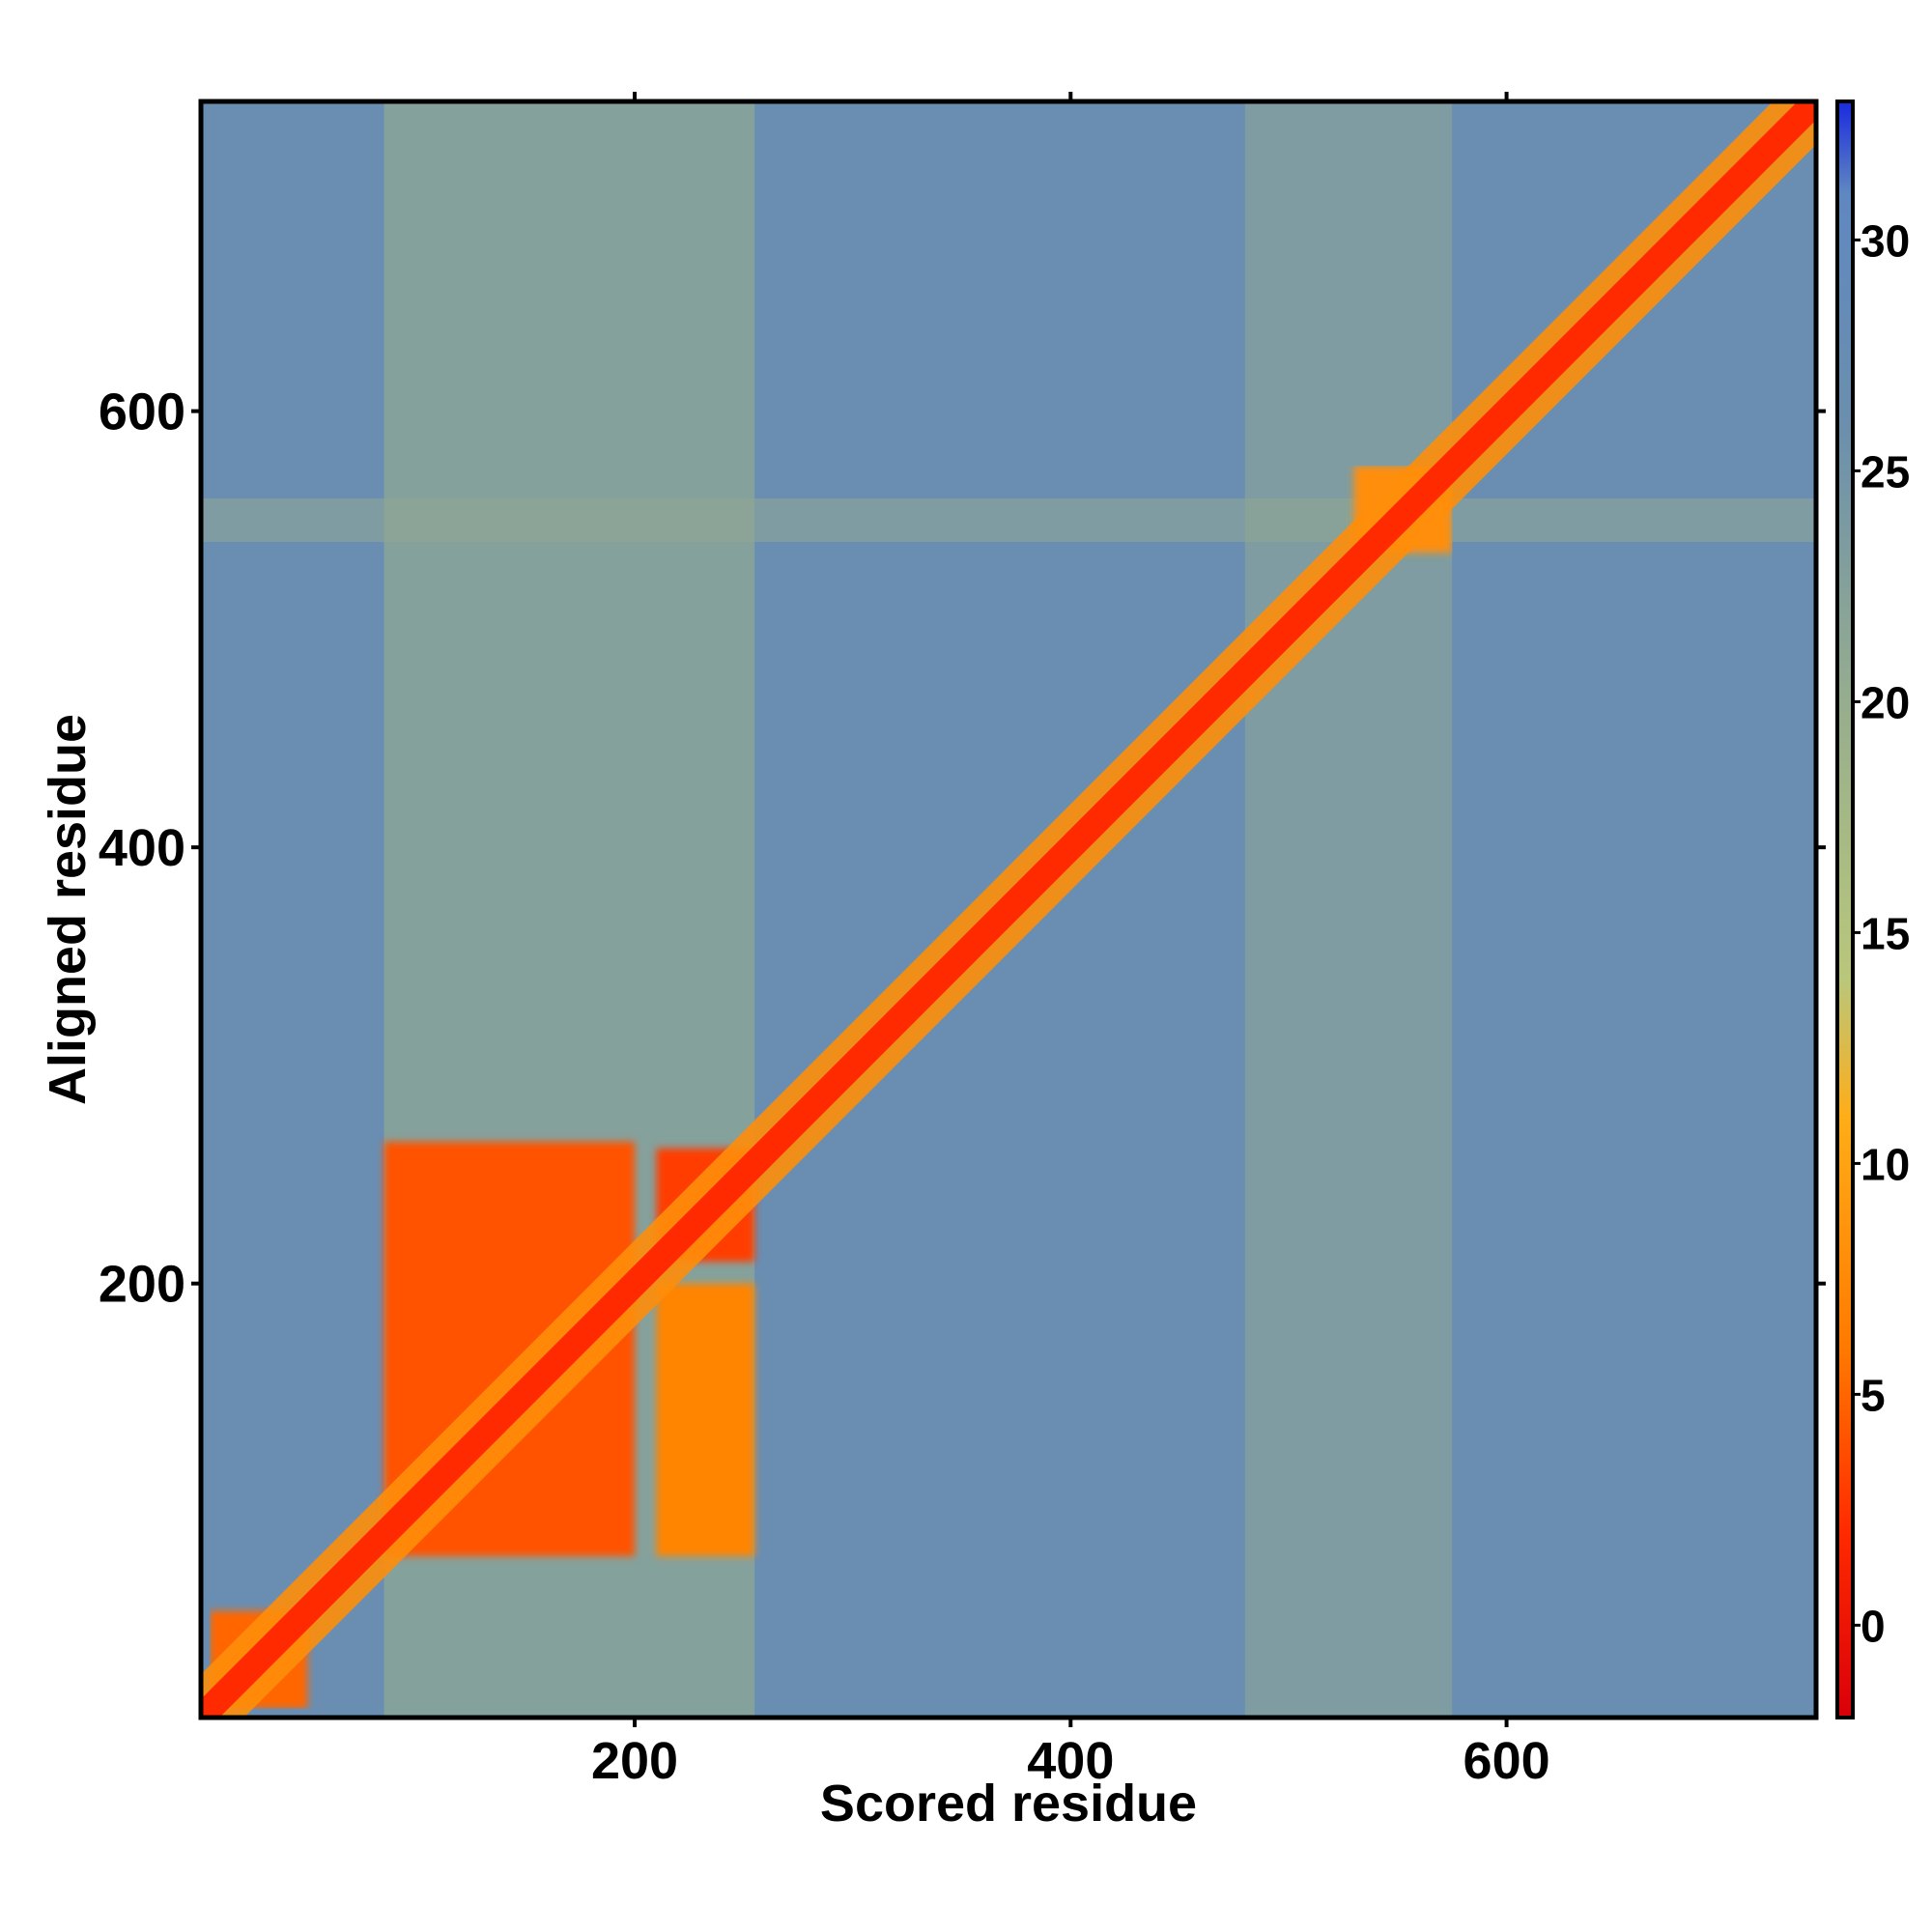 The width and height of the screenshot is (1932, 1932). What do you see at coordinates (1070, 1761) in the screenshot?
I see `x-tick-label: 400` at bounding box center [1070, 1761].